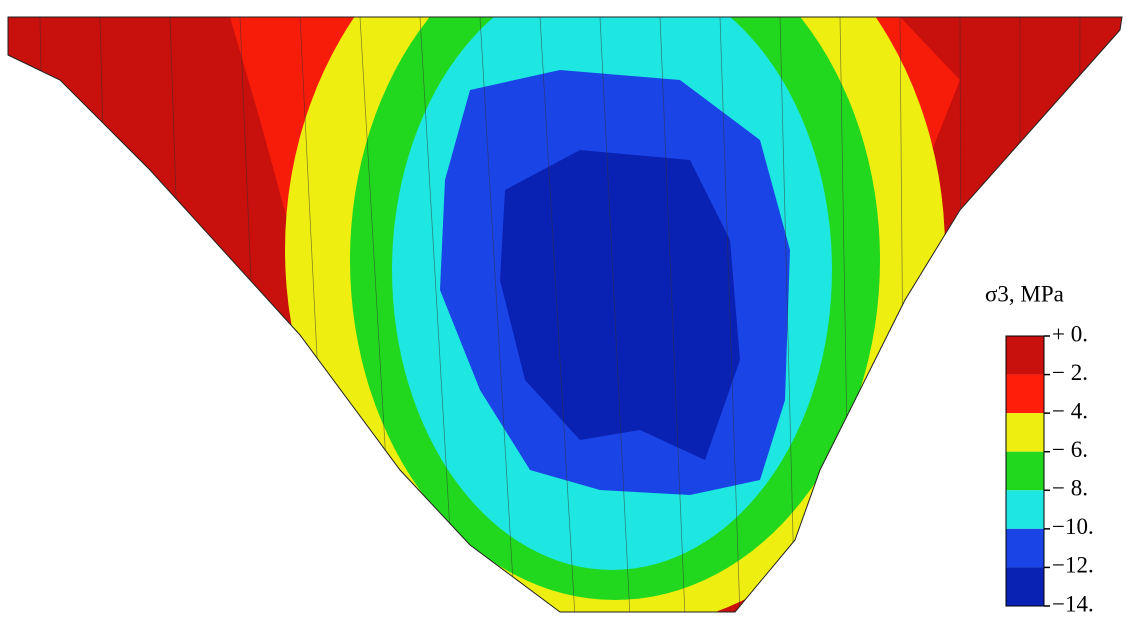  Describe the element at coordinates (1070, 372) in the screenshot. I see `legend-label: − 2.` at that location.